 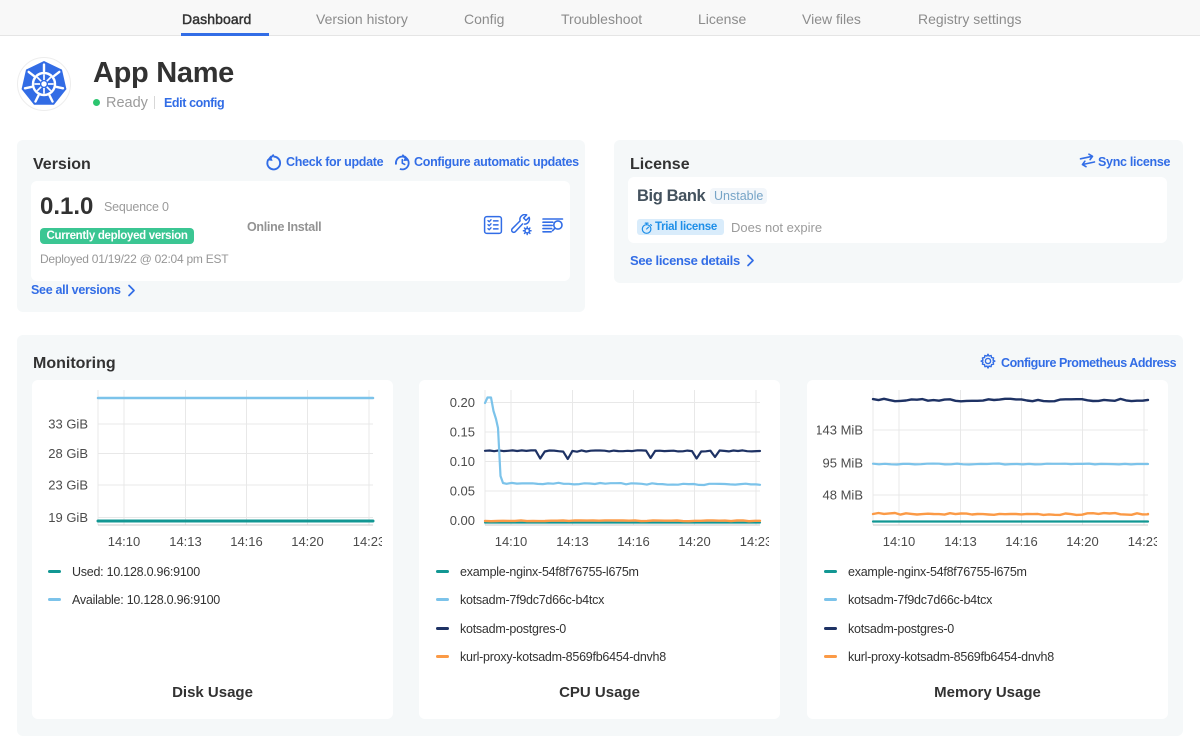 I want to click on svg-text: 33 GiB, so click(x=68, y=424).